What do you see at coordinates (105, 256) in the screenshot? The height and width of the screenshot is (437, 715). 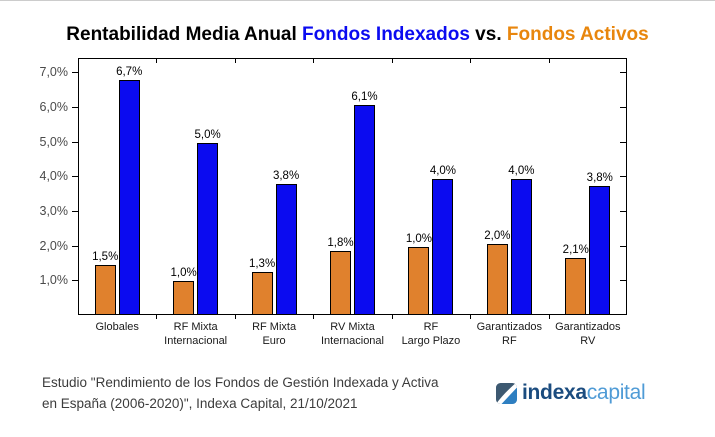 I see `bar-value-label-activos: 1,5%` at bounding box center [105, 256].